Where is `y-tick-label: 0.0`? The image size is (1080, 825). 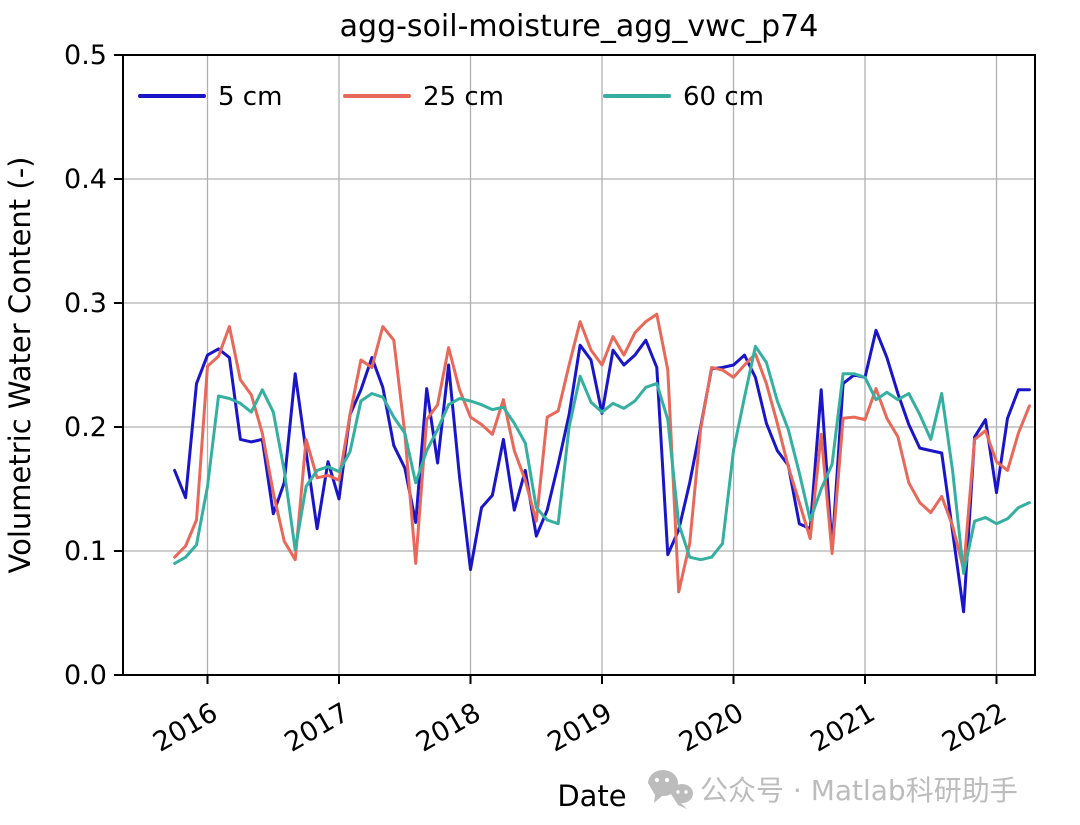 y-tick-label: 0.0 is located at coordinates (85, 675).